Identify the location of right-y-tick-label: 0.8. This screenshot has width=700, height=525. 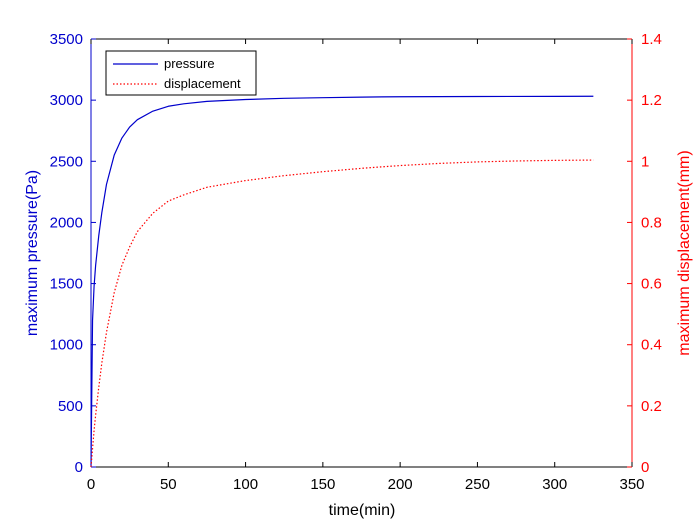
(651, 222).